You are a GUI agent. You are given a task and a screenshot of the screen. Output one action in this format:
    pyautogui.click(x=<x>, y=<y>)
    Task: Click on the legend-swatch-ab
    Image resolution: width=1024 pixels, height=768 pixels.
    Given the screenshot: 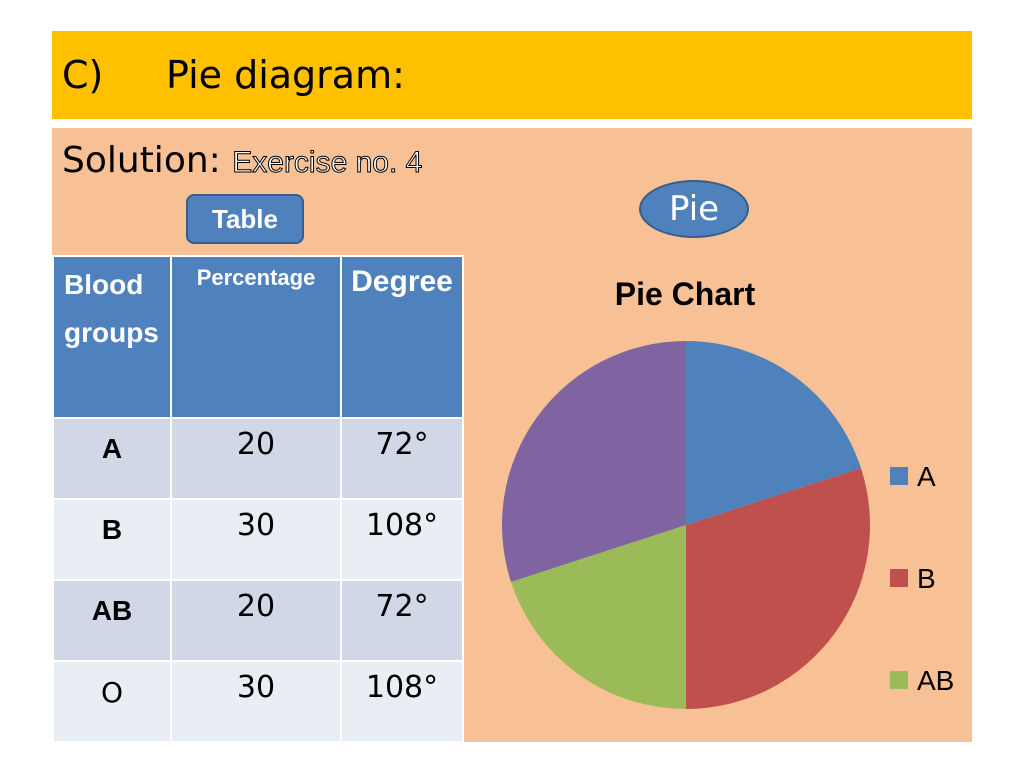 What is the action you would take?
    pyautogui.click(x=899, y=680)
    